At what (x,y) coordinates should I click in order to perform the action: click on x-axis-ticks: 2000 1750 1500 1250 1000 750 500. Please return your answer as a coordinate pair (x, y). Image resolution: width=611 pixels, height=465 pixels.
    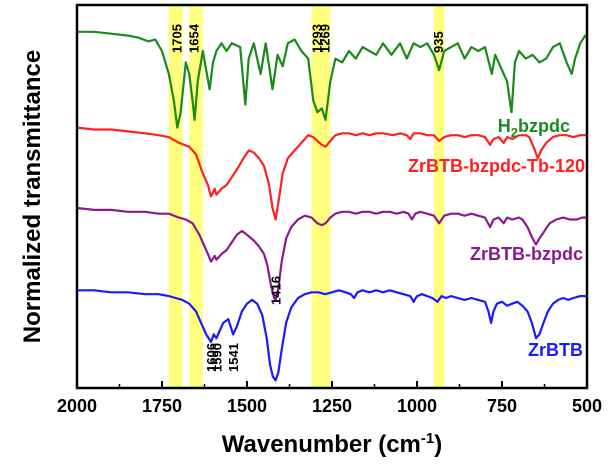
    Looking at the image, I should click on (329, 398).